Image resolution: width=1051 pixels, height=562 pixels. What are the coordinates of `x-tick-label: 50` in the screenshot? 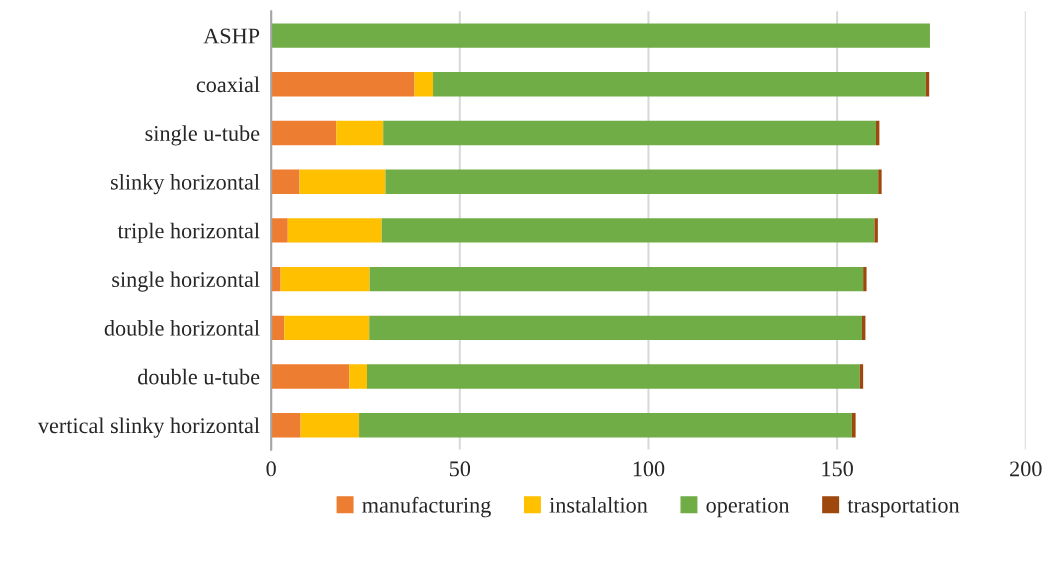 It's located at (460, 469).